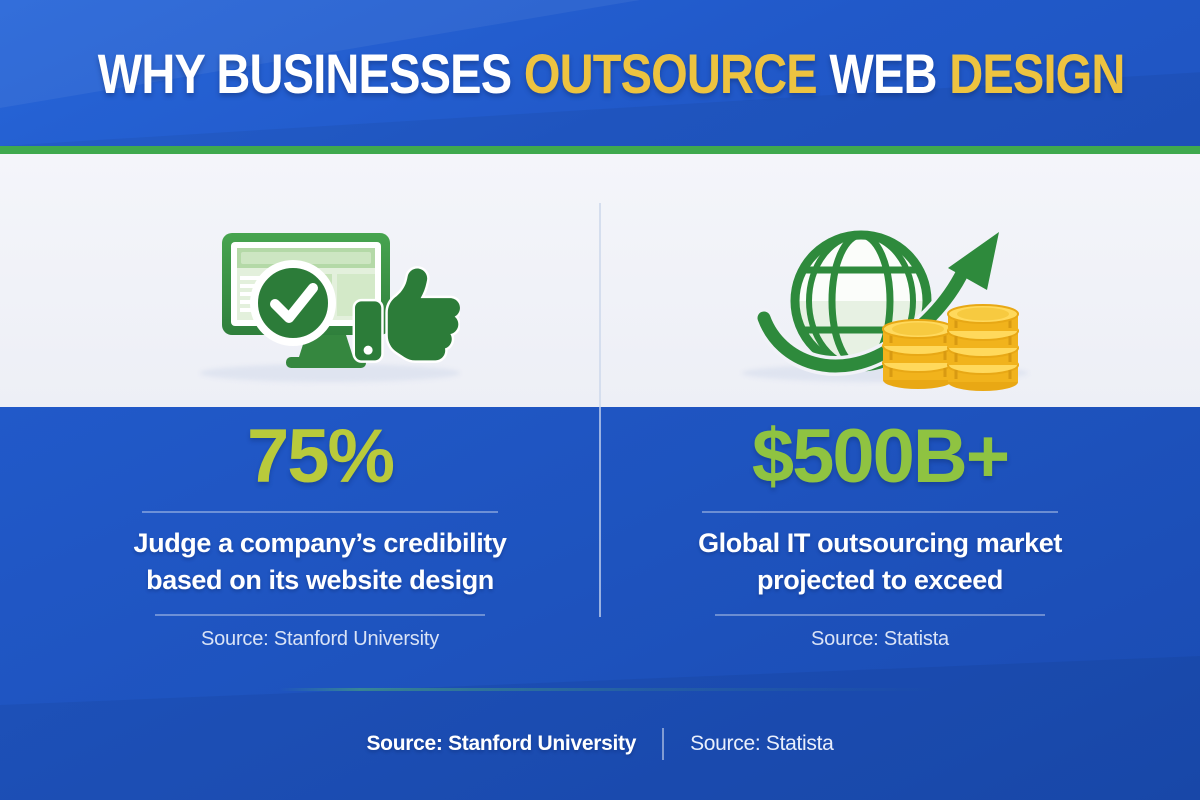 The height and width of the screenshot is (800, 1200). What do you see at coordinates (320, 580) in the screenshot?
I see `stat-description-left-line2: based on its website design` at bounding box center [320, 580].